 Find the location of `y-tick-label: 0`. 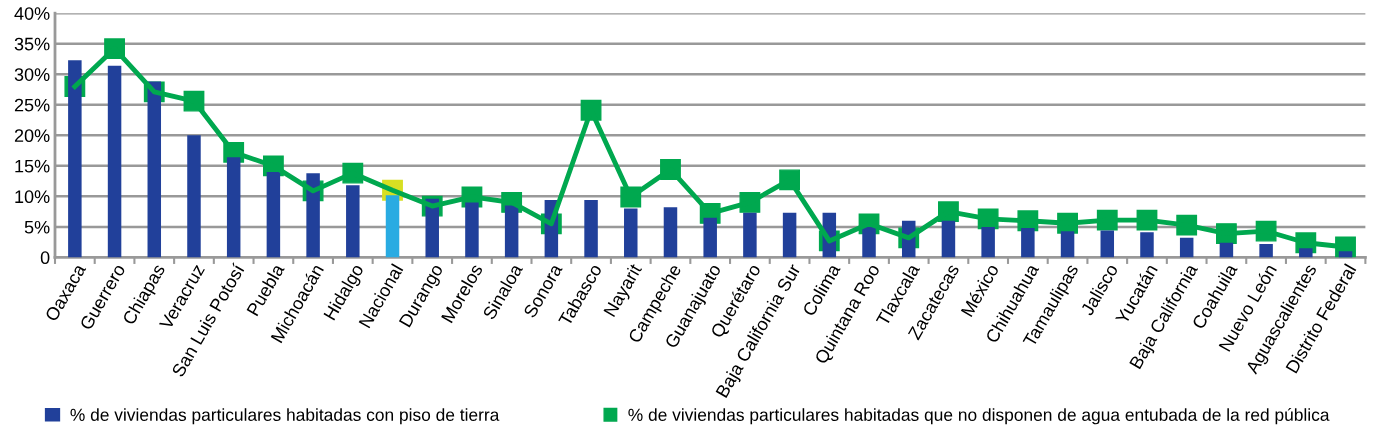

y-tick-label: 0 is located at coordinates (45, 258).